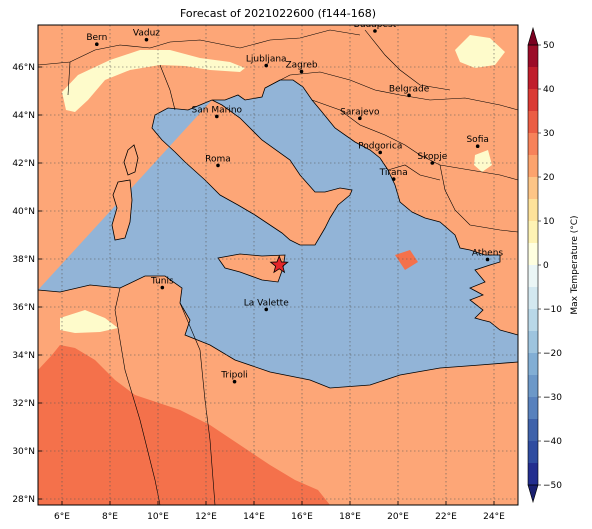 The height and width of the screenshot is (529, 592). Describe the element at coordinates (549, 134) in the screenshot. I see `colorbar-tick-label: 30` at that location.